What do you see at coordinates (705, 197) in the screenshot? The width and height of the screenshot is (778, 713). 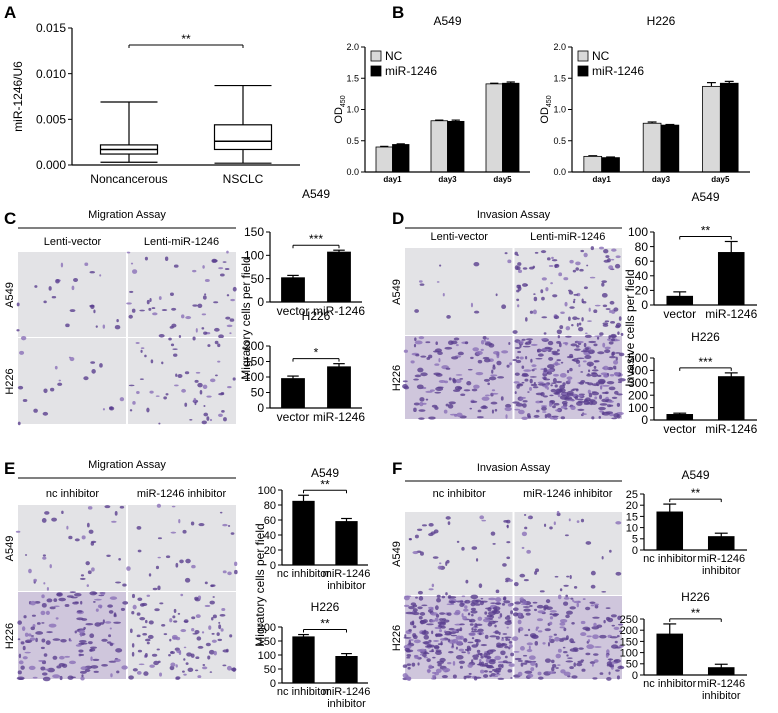 I see `chart-title: A549` at bounding box center [705, 197].